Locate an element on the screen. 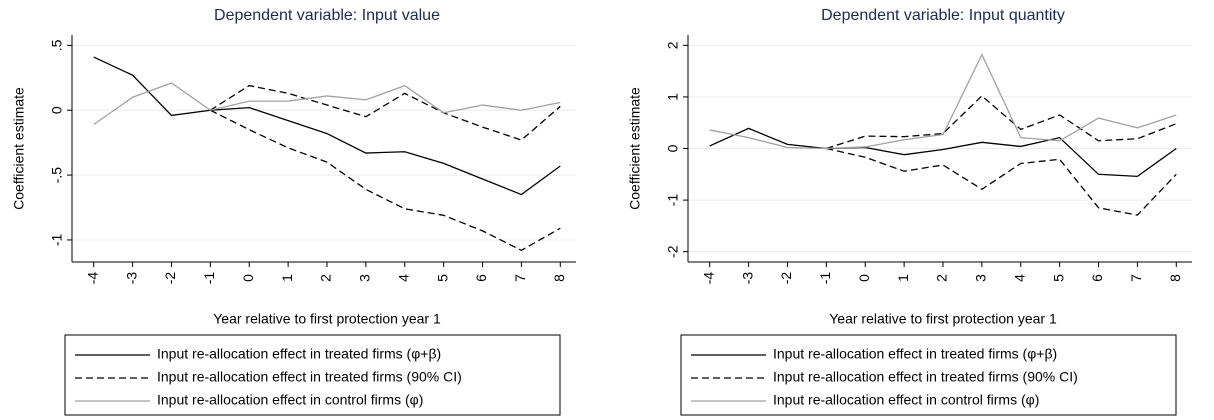  chart-title: Dependent variable: Input quantity is located at coordinates (943, 15).